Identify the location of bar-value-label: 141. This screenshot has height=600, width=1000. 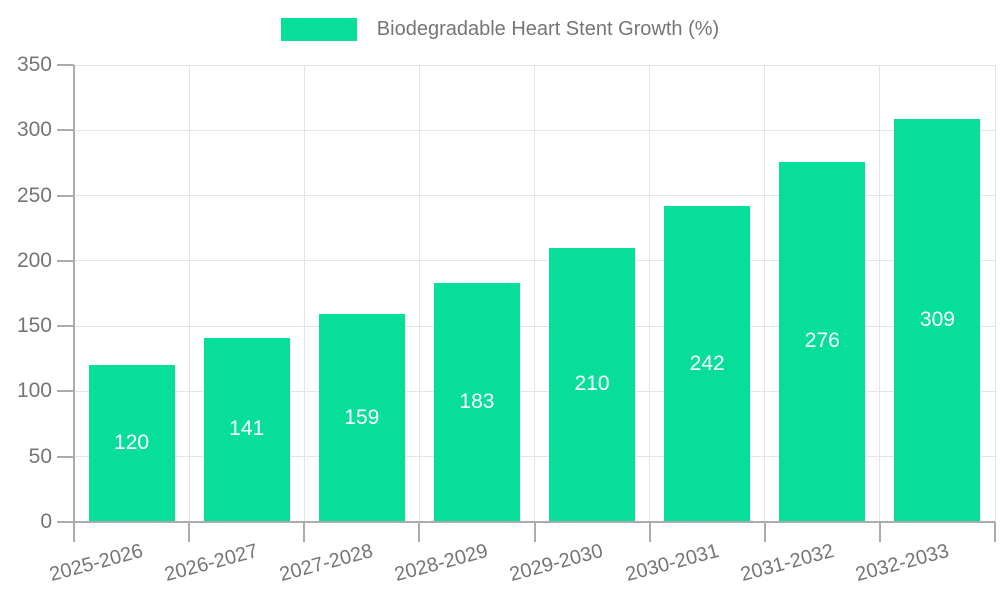
(247, 429).